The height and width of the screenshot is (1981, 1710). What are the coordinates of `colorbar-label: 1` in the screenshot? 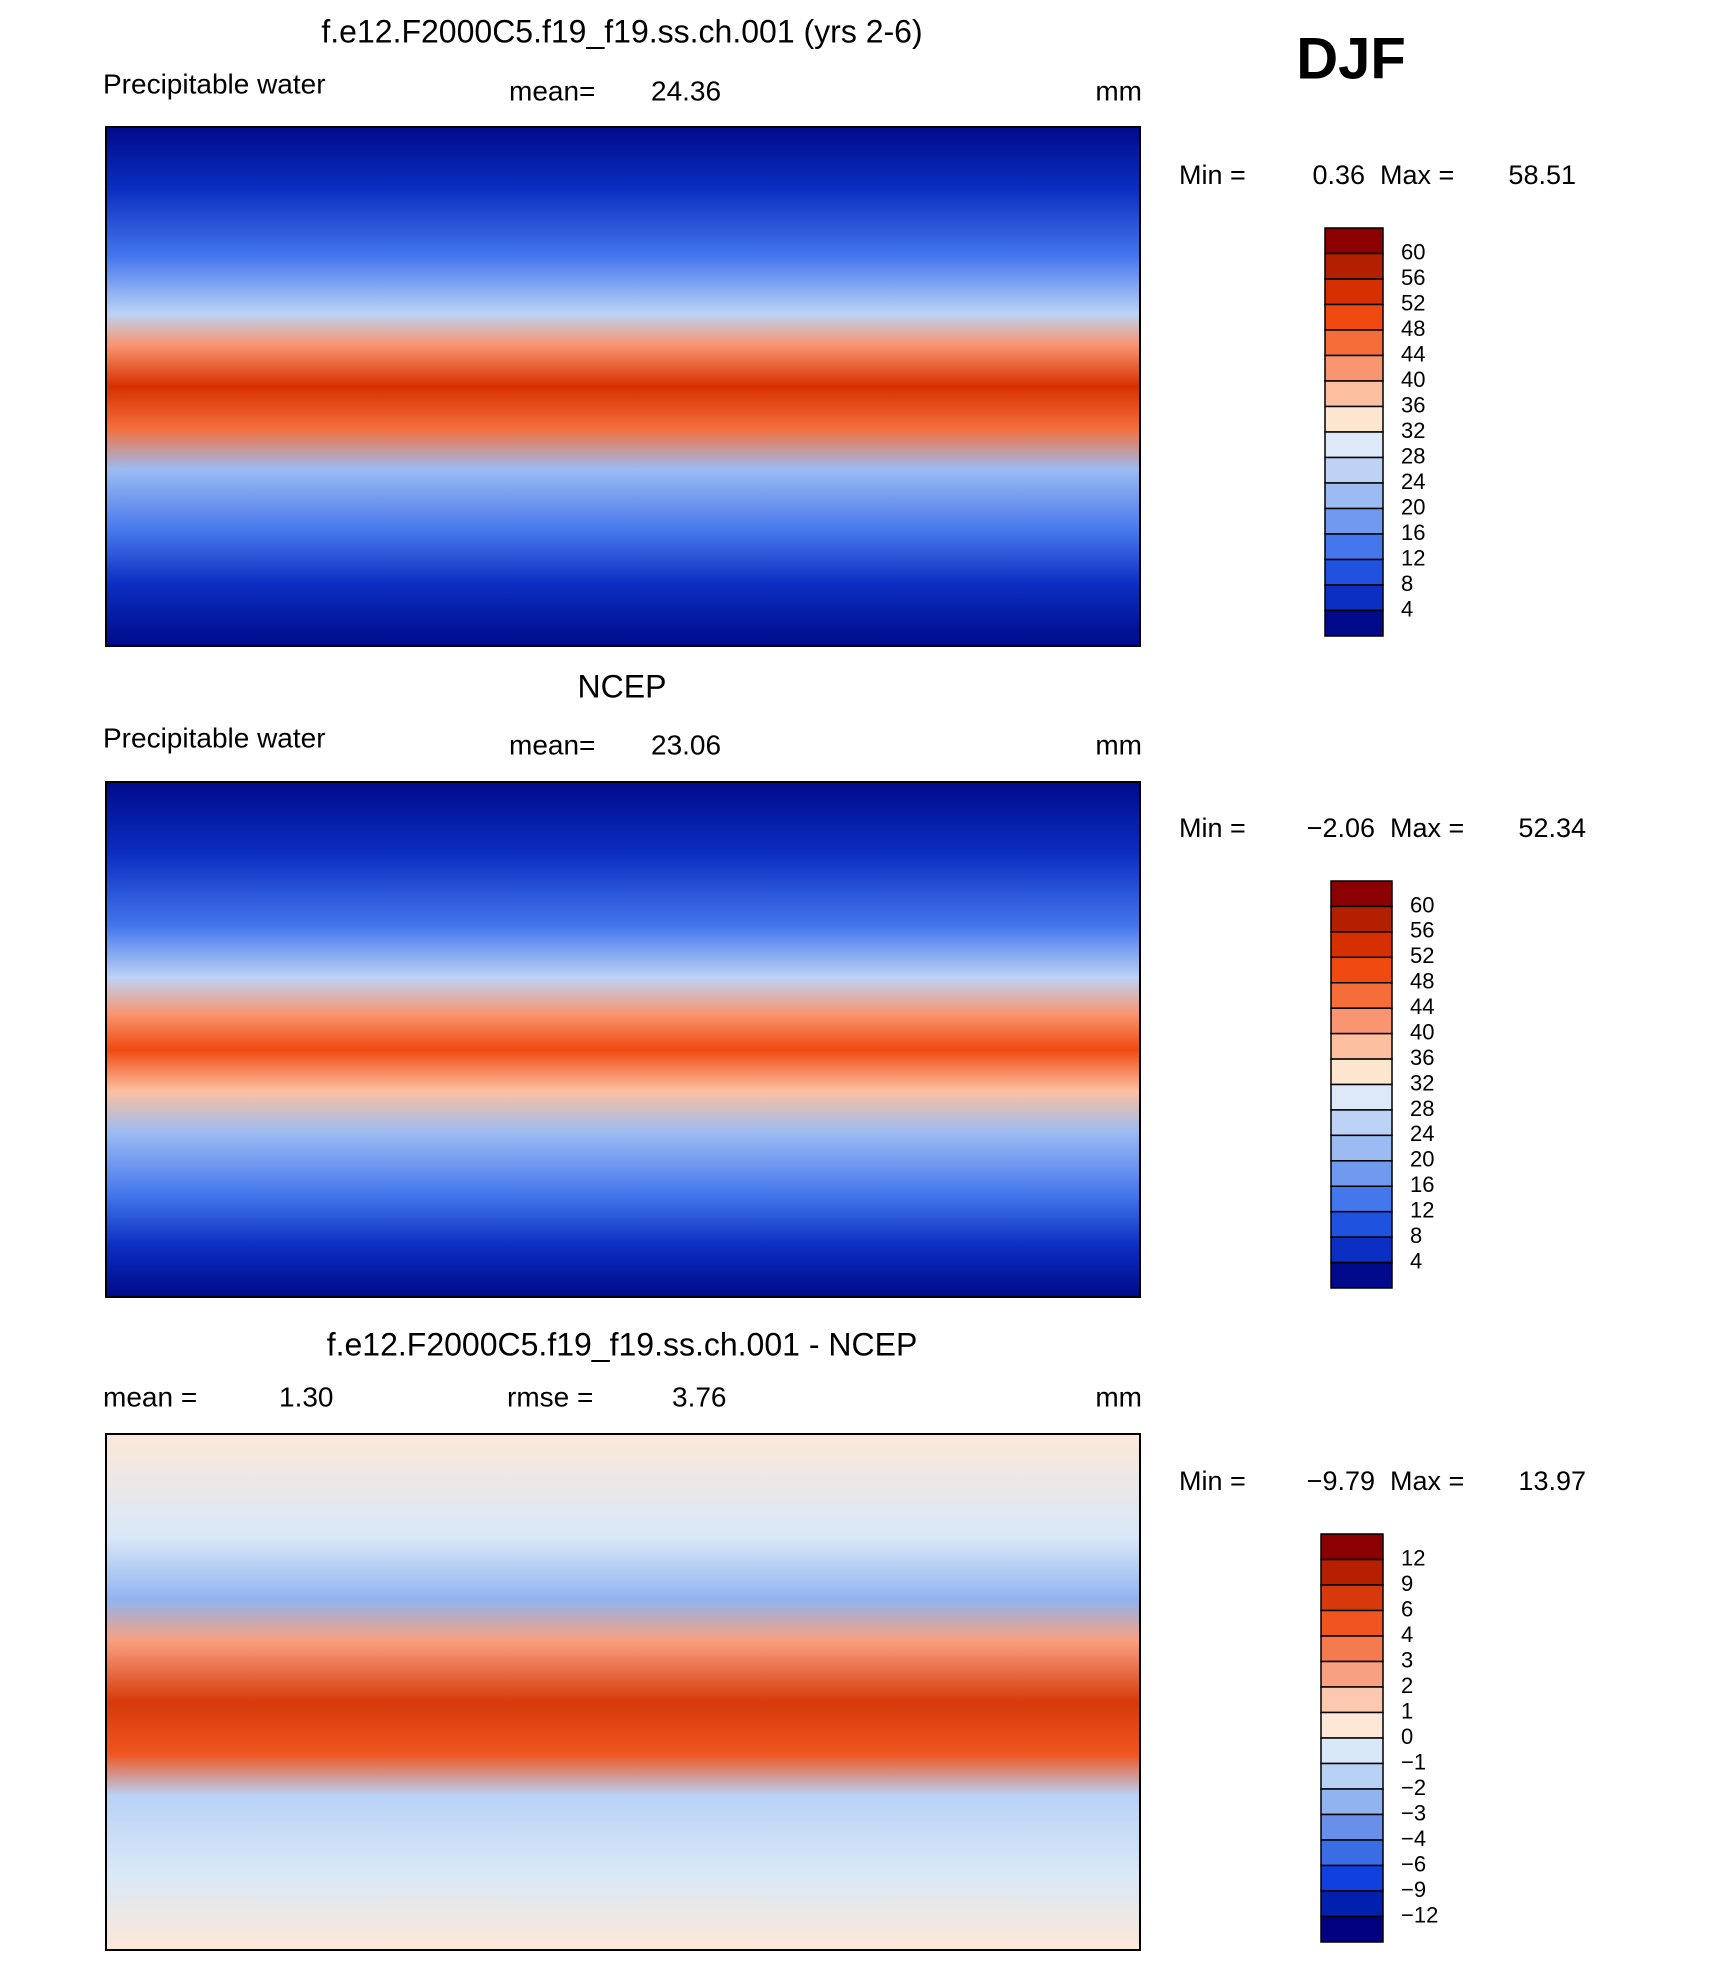 It's located at (1407, 1710).